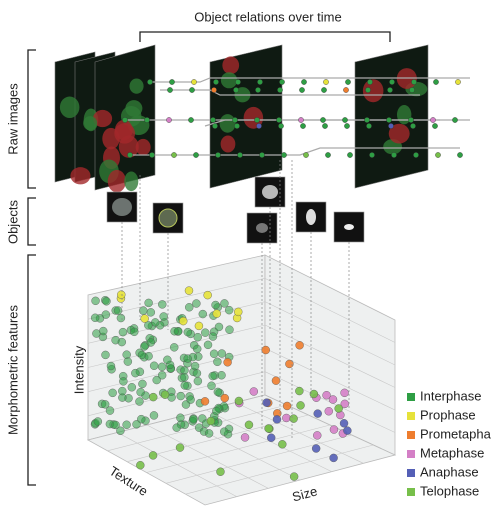  What do you see at coordinates (449, 490) in the screenshot?
I see `legend-label: Telophase` at bounding box center [449, 490].